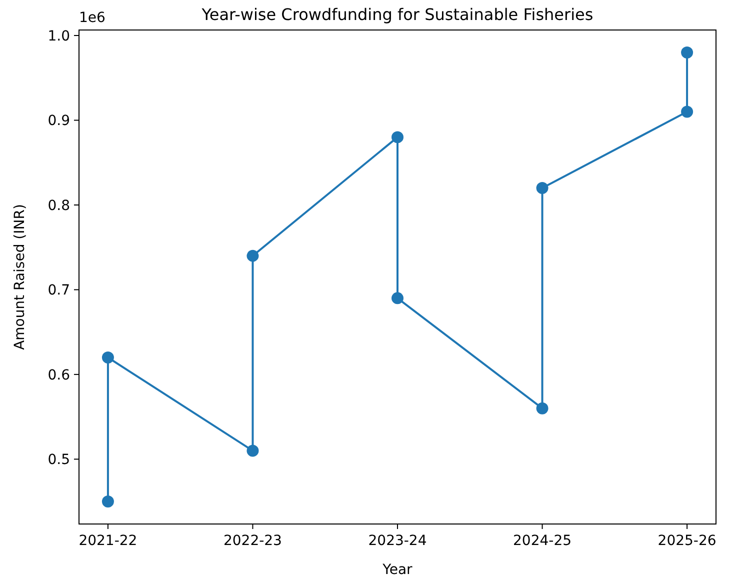  What do you see at coordinates (59, 121) in the screenshot?
I see `y-tick-label: 0.9` at bounding box center [59, 121].